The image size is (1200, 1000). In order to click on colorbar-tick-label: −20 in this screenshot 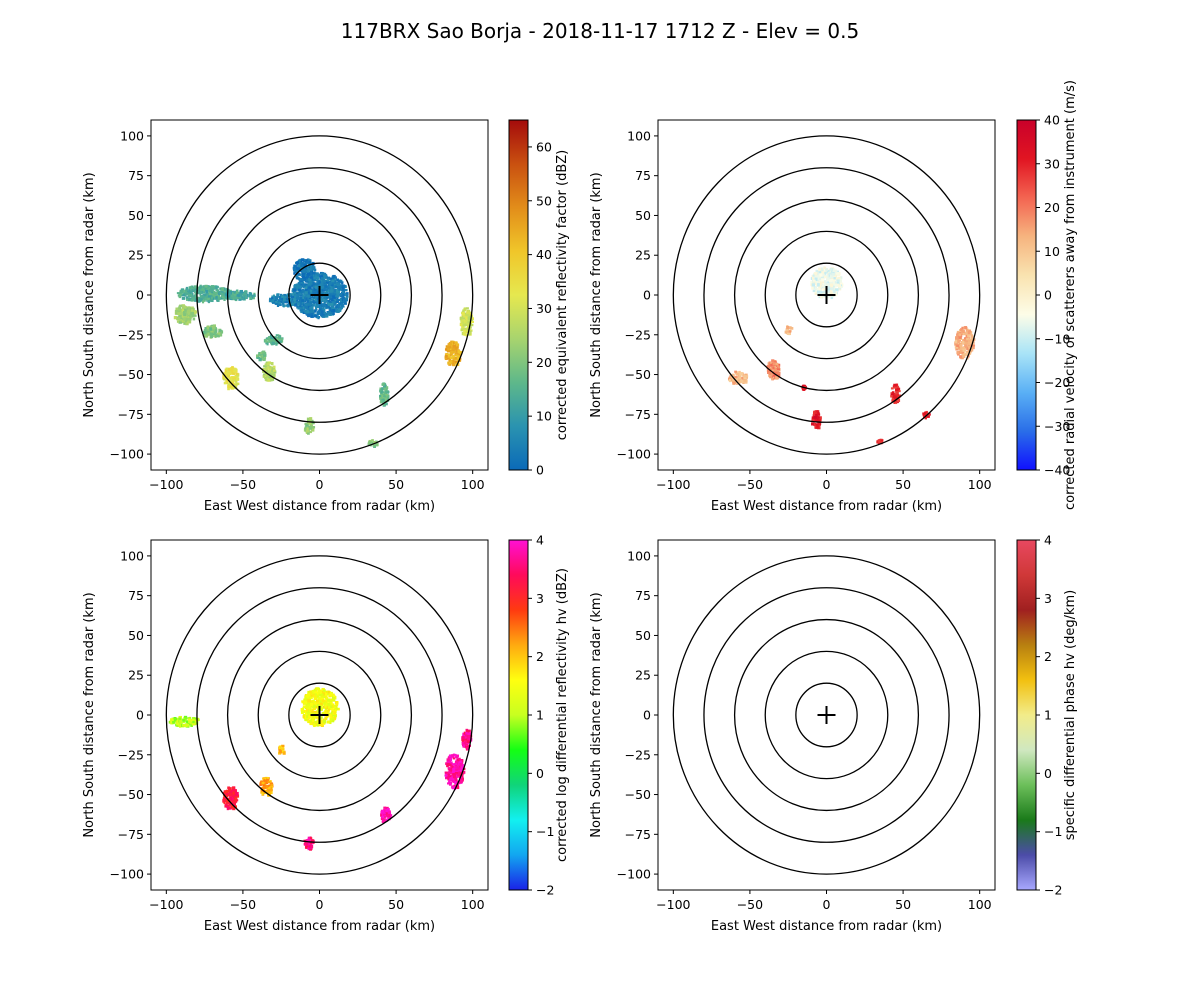, I will do `click(1057, 382)`.